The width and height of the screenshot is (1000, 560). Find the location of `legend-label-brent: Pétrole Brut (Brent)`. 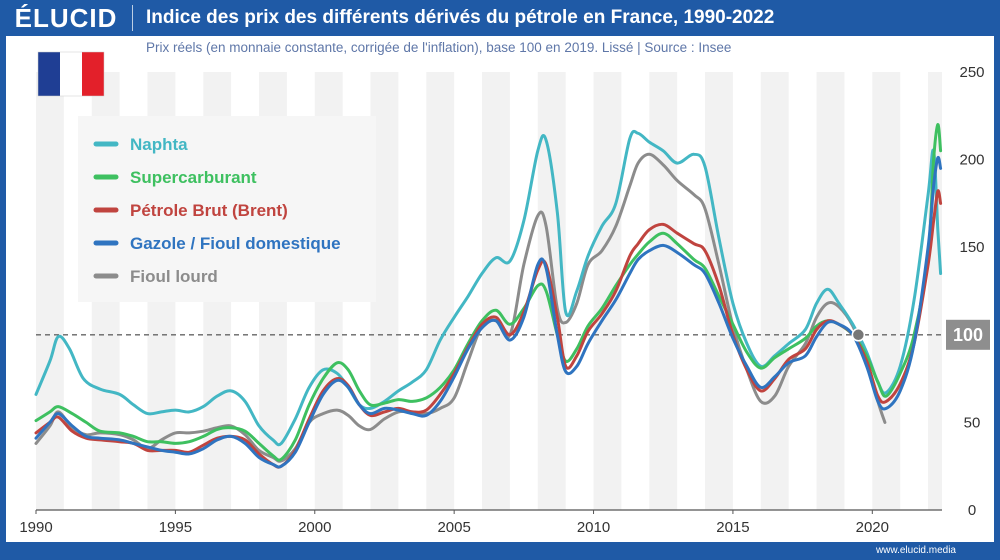

legend-label-brent: Pétrole Brut (Brent) is located at coordinates (209, 210).